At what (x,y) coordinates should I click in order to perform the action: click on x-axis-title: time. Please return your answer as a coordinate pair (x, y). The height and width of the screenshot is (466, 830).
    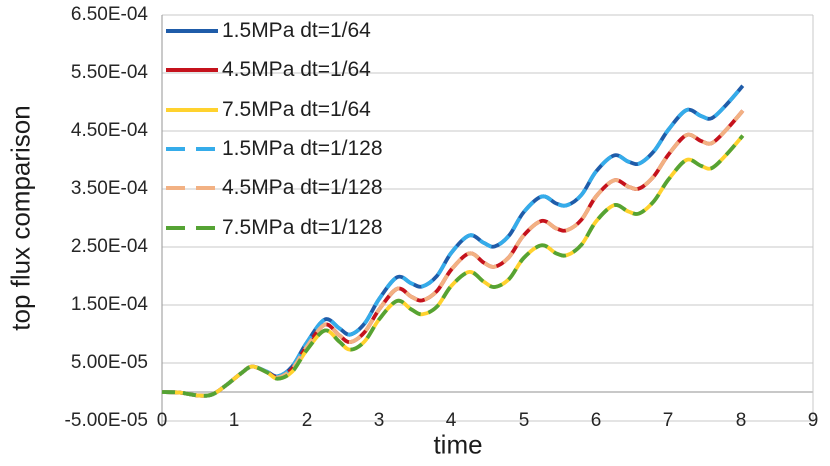
    Looking at the image, I should click on (458, 444).